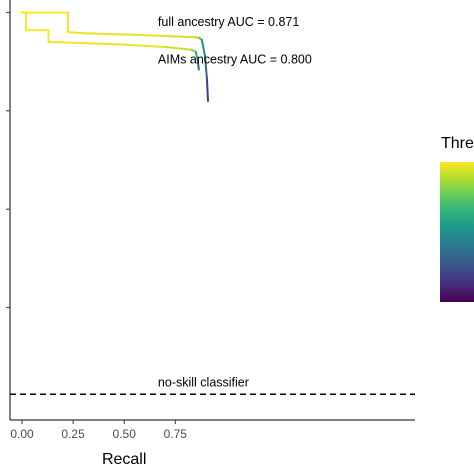 The width and height of the screenshot is (474, 474). I want to click on x-tick-label: 0.00, so click(22, 434).